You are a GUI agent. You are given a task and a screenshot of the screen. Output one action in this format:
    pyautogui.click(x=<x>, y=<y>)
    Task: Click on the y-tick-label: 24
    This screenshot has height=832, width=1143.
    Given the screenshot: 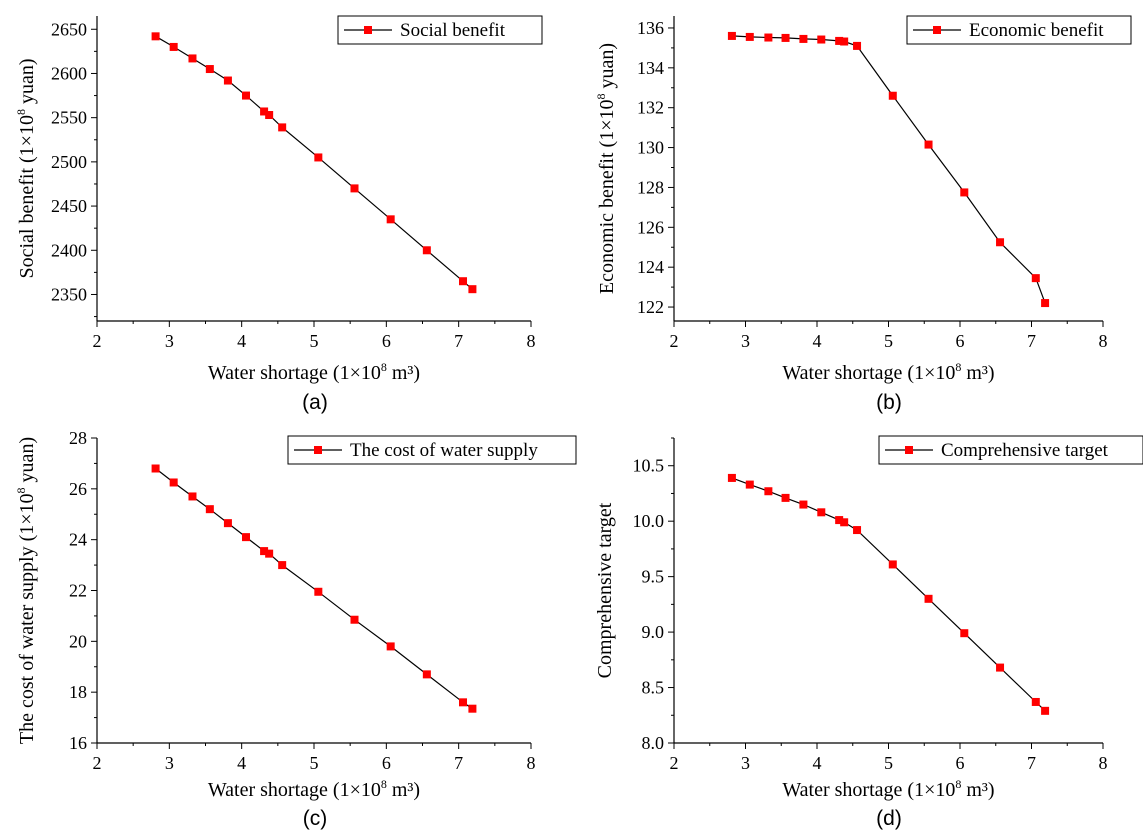 What is the action you would take?
    pyautogui.click(x=78, y=540)
    